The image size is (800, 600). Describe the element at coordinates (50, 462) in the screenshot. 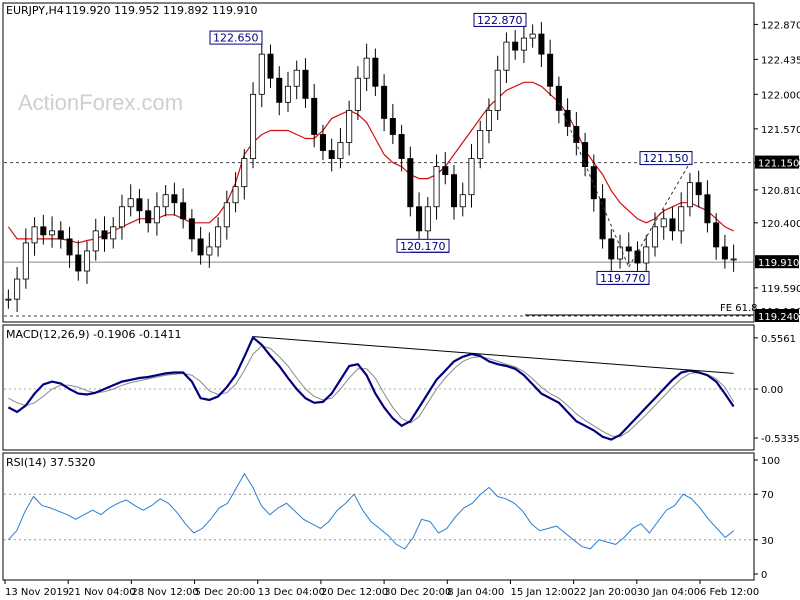

I see `rsi-label: RSI(14) 37.5320` at that location.